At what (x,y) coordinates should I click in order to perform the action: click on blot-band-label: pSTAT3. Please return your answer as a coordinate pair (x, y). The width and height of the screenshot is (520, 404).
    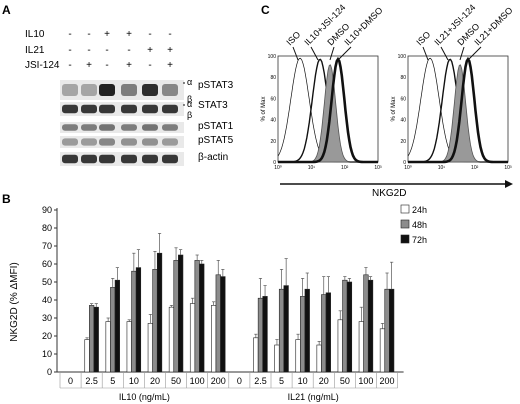
    Looking at the image, I should click on (216, 85).